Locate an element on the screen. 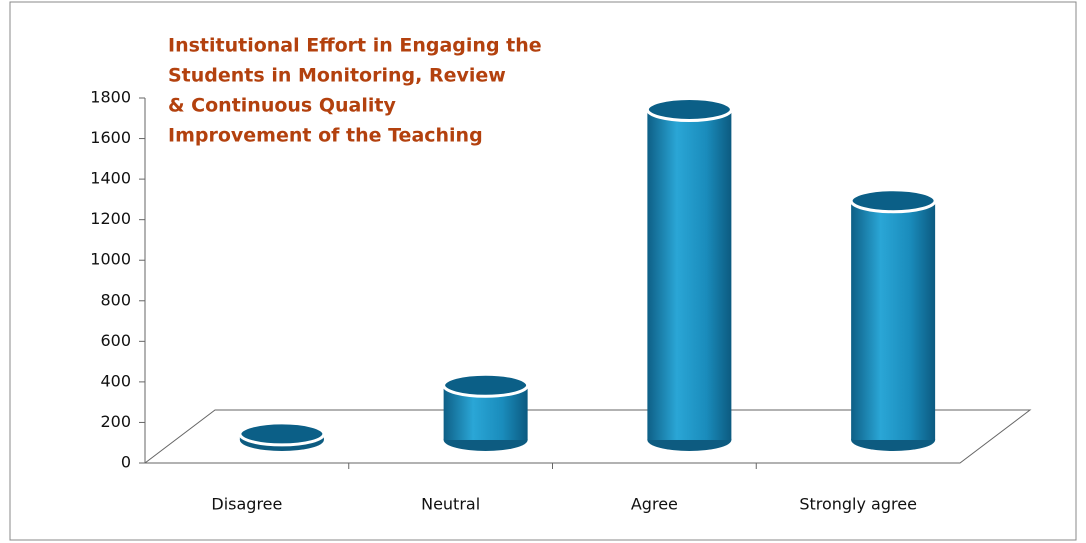 This screenshot has width=1086, height=543. y-tick-label: 200 is located at coordinates (115, 421).